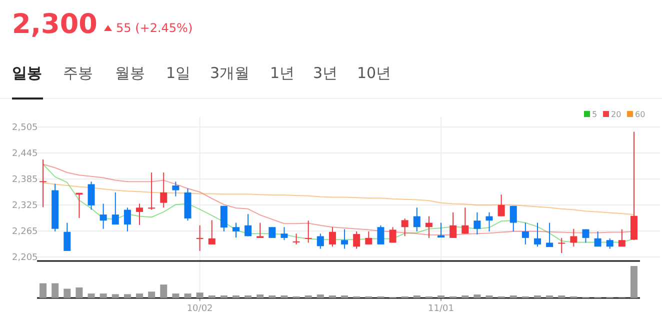  Describe the element at coordinates (230, 73) in the screenshot. I see `text: 3개월` at that location.